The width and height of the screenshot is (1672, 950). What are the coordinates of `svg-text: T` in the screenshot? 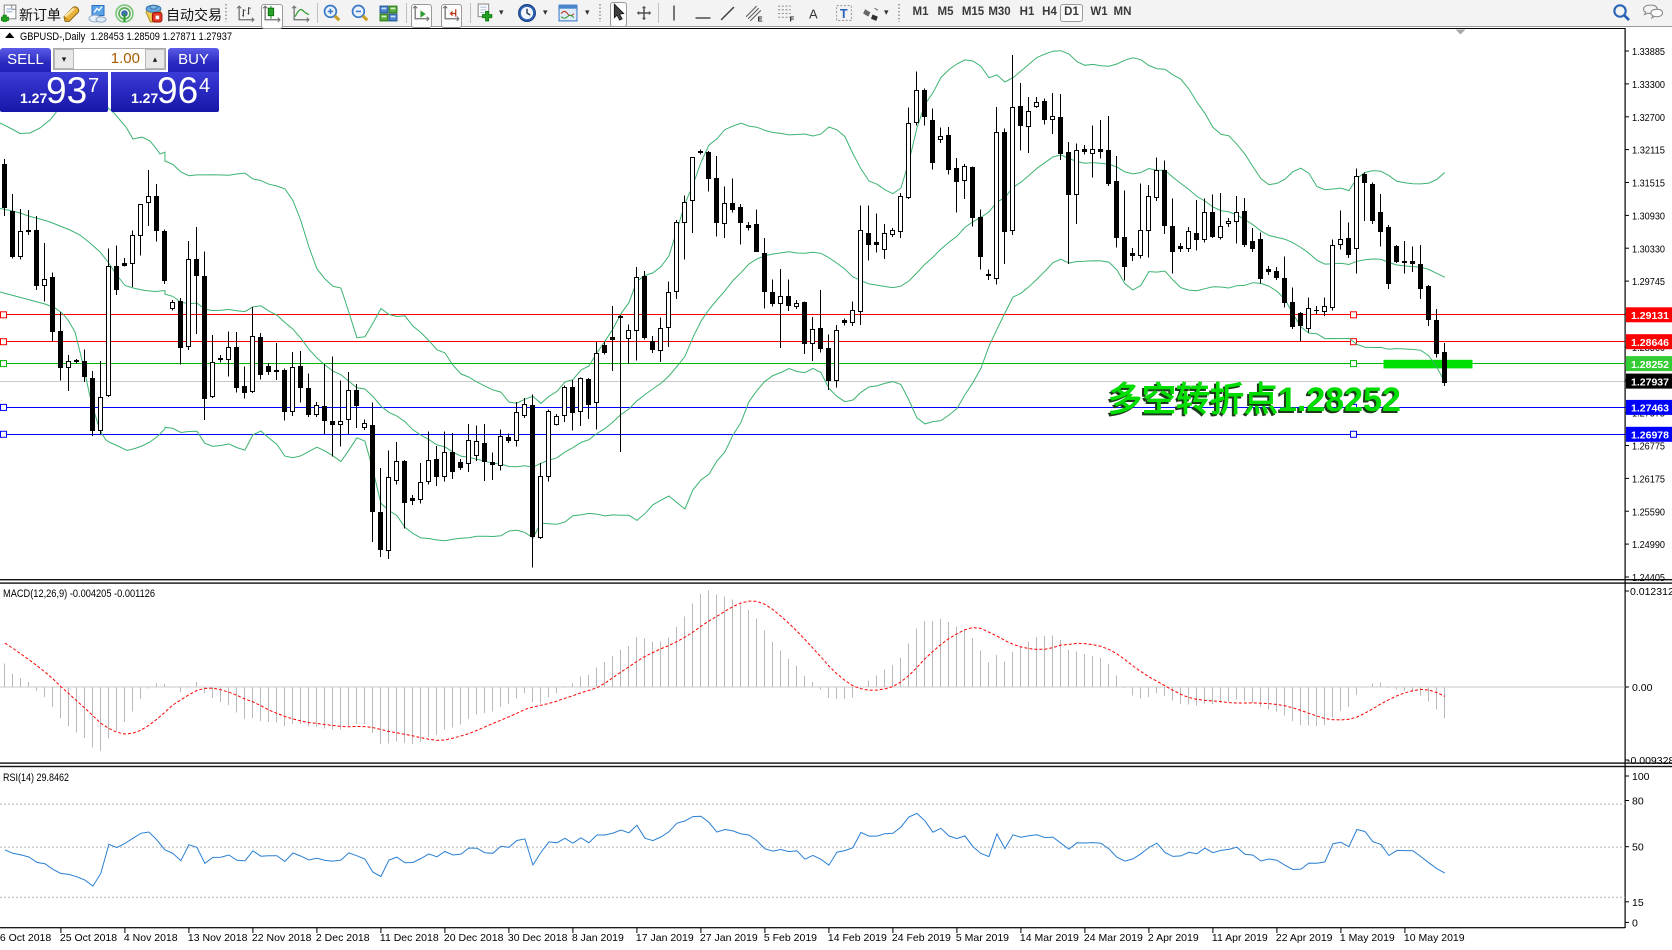 It's located at (844, 14).